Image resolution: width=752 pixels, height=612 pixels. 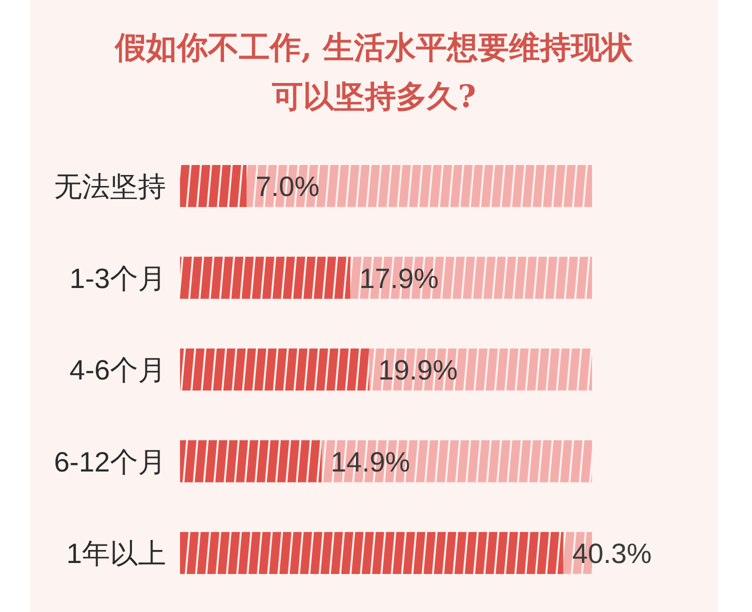 I want to click on y-tick-label: 4-6个月, so click(x=118, y=370).